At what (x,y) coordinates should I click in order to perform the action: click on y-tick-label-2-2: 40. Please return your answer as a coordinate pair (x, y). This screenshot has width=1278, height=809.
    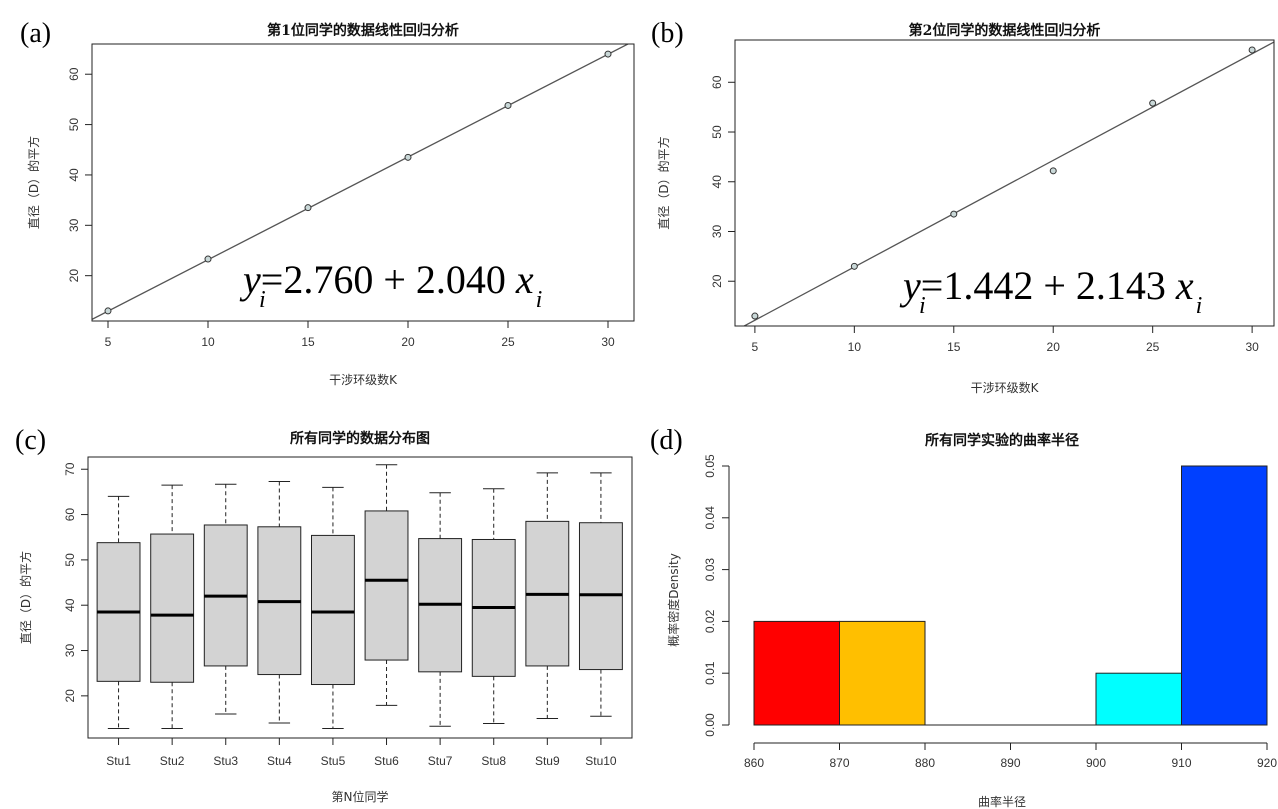
    Looking at the image, I should click on (70, 605).